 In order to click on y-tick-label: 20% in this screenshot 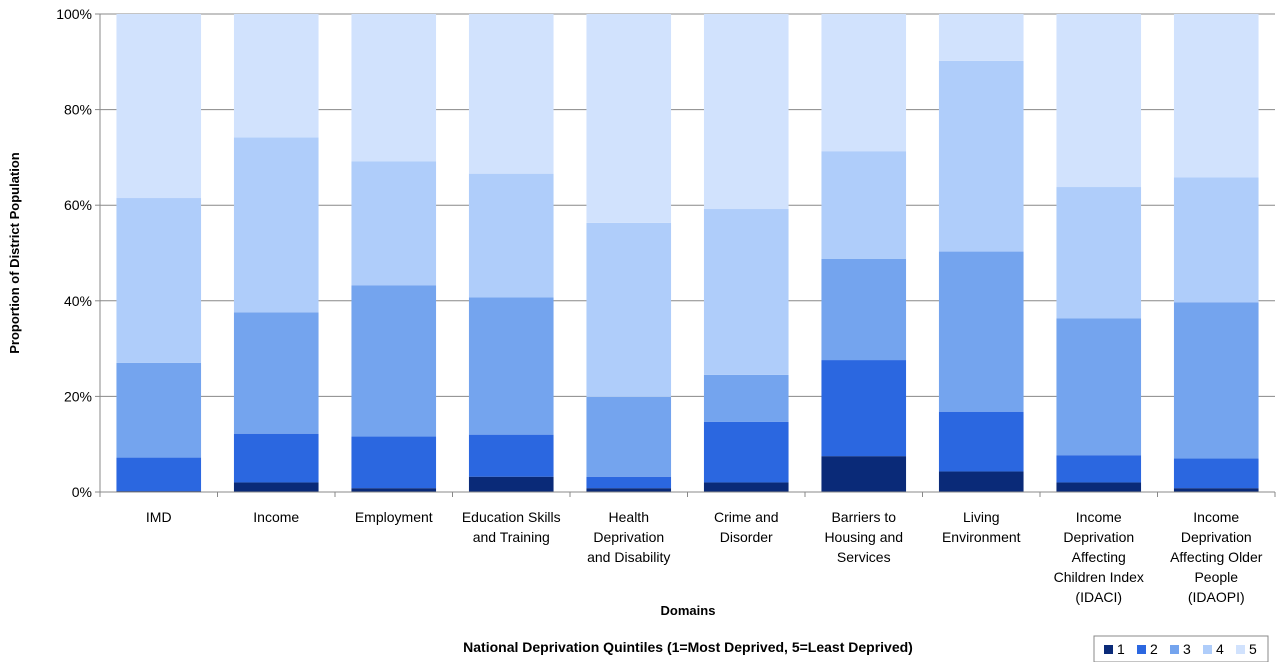, I will do `click(78, 396)`.